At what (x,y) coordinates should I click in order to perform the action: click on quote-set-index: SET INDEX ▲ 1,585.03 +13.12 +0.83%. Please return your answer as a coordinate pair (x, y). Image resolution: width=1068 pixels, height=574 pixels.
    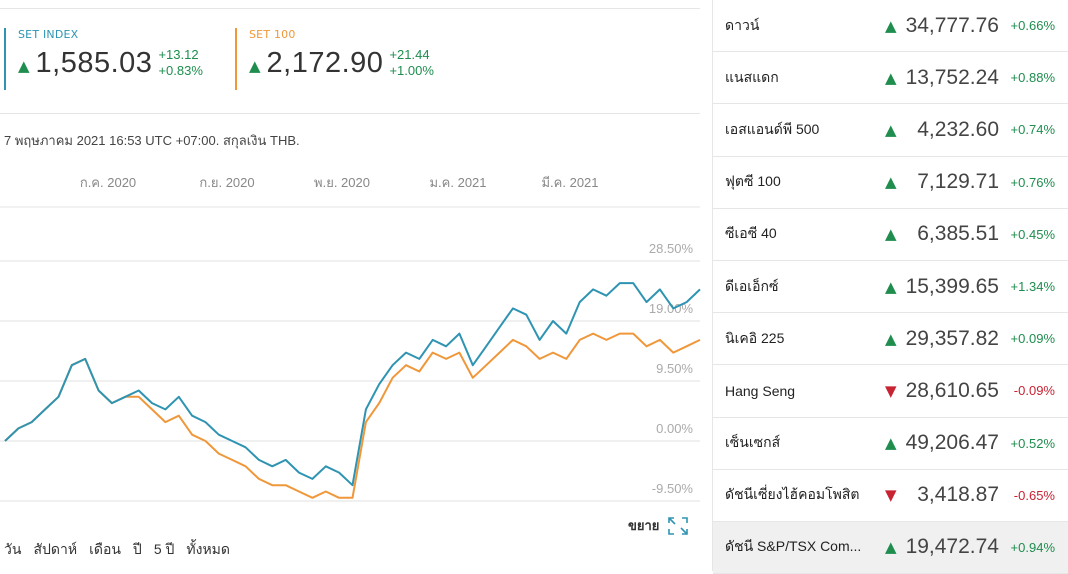
    Looking at the image, I should click on (103, 59).